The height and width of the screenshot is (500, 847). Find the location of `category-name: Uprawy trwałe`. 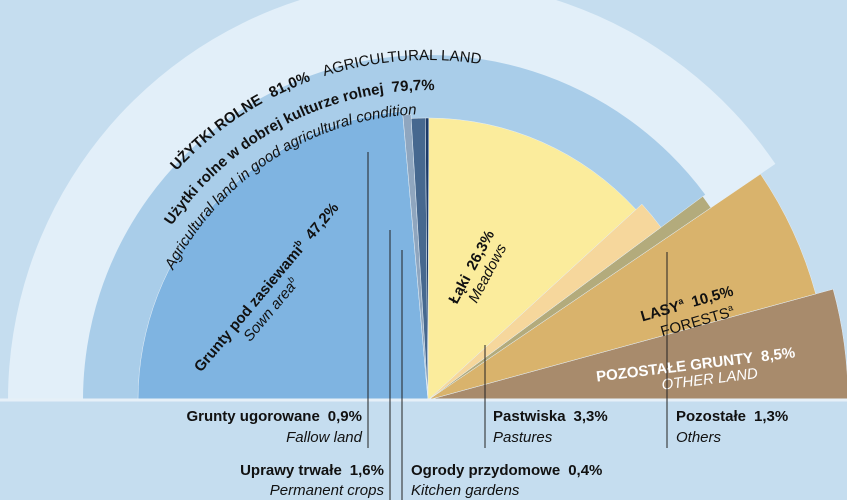

category-name: Uprawy trwałe is located at coordinates (291, 470).